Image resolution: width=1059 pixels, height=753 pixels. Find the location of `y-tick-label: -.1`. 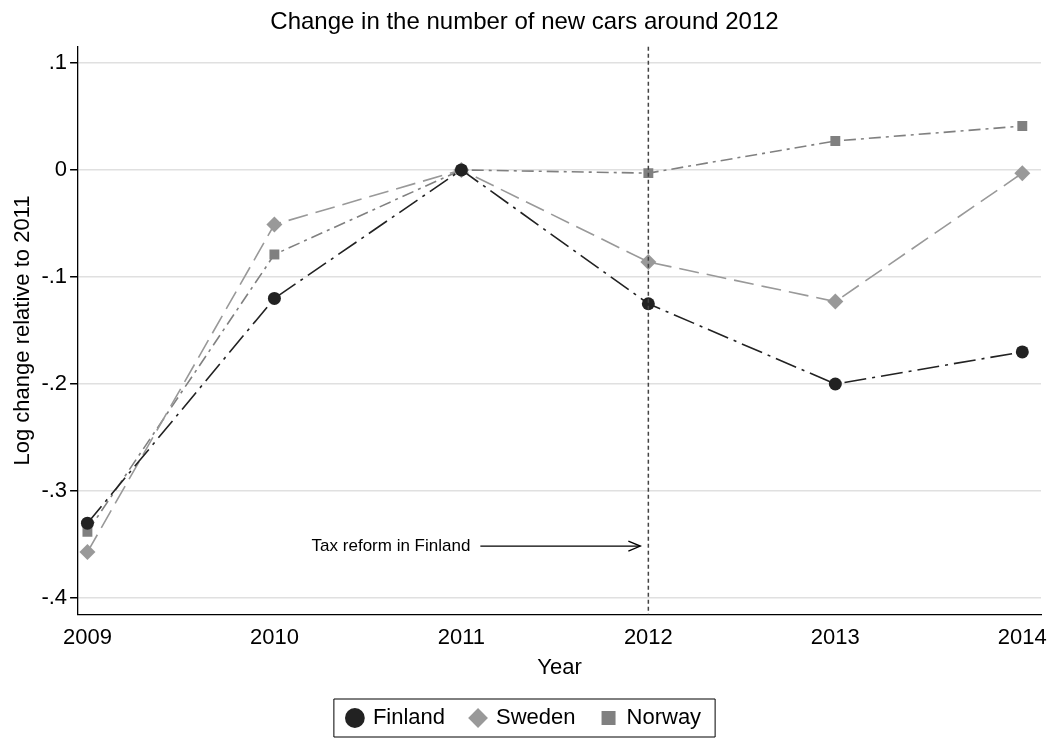

y-tick-label: -.1 is located at coordinates (54, 276).